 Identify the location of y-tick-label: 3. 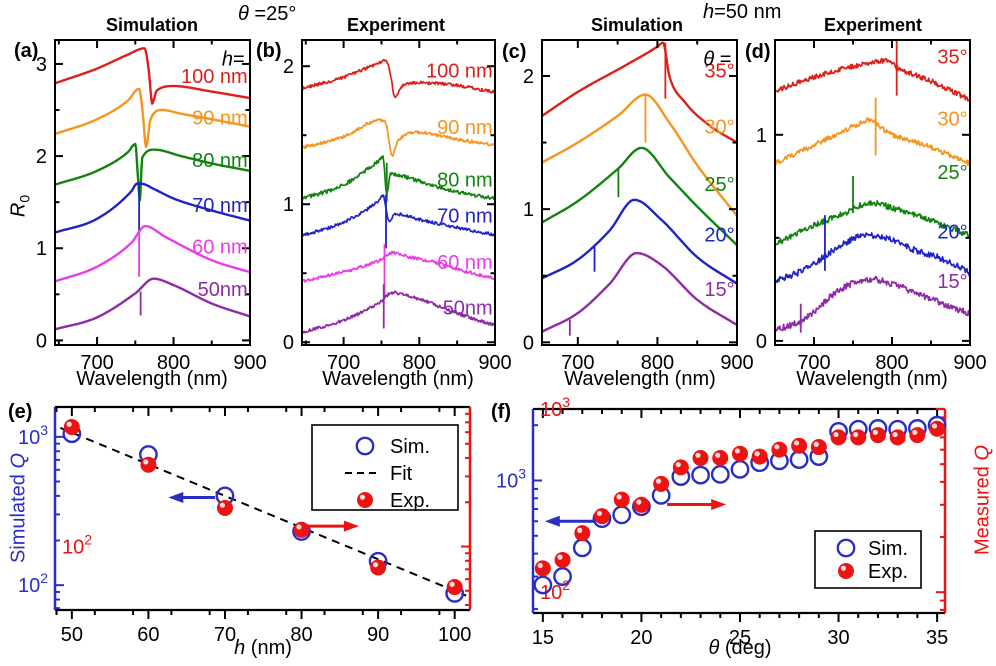
(41, 65).